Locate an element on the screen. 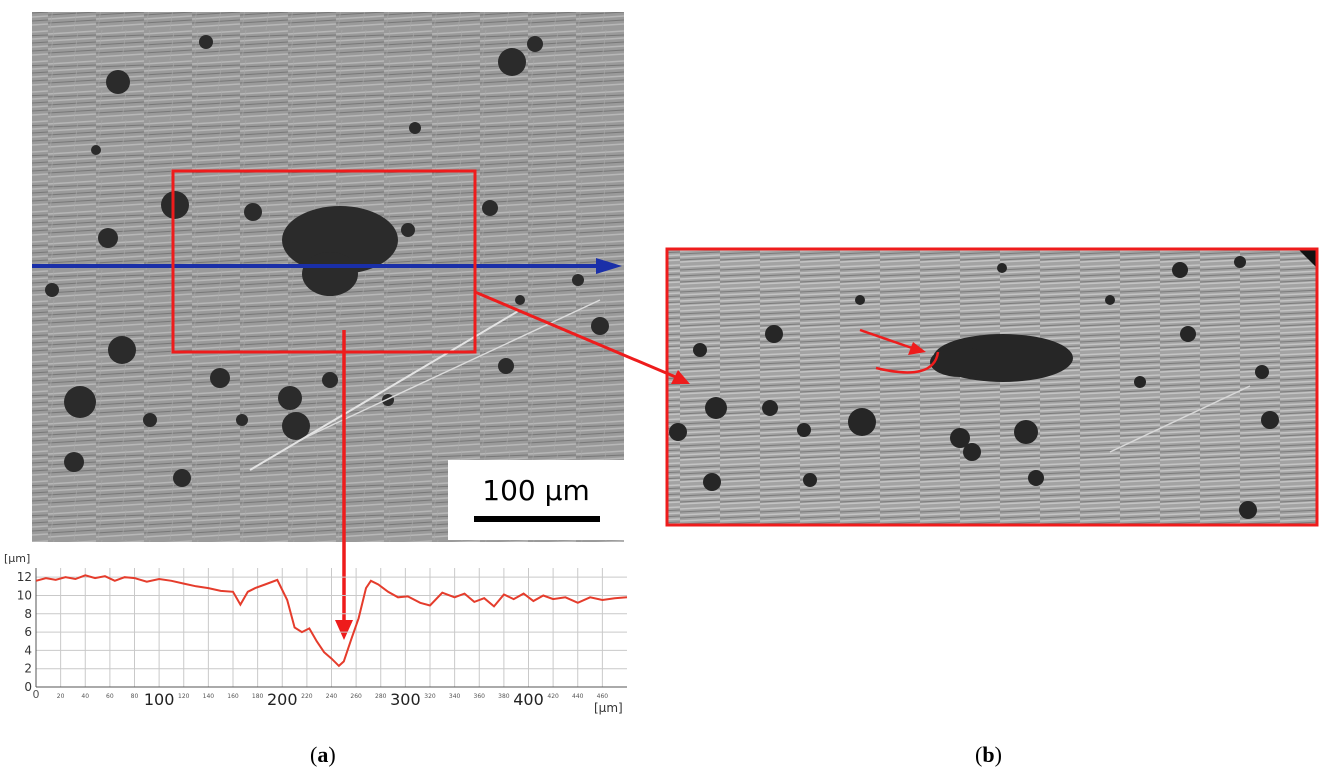 Image resolution: width=1320 pixels, height=774 pixels. x-tick-label-major: 400 is located at coordinates (528, 699).